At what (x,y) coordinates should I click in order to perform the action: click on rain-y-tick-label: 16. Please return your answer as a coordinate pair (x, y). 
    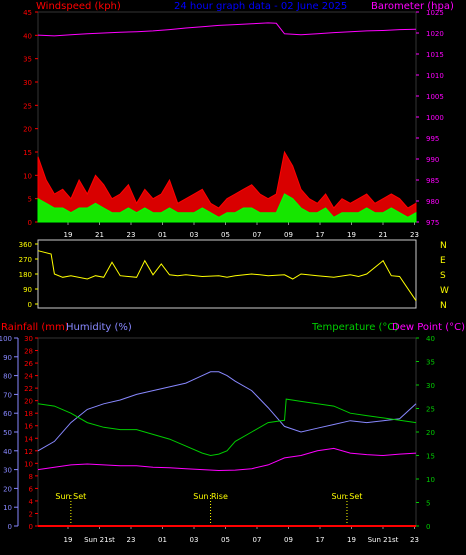
    Looking at the image, I should click on (28, 427).